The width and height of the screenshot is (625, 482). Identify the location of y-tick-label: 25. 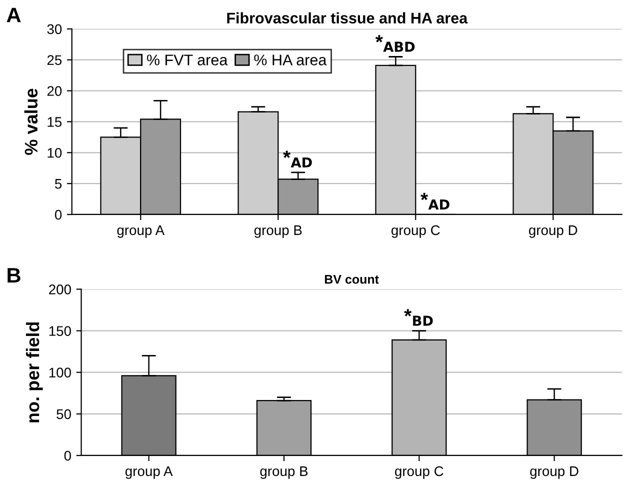
(54, 60).